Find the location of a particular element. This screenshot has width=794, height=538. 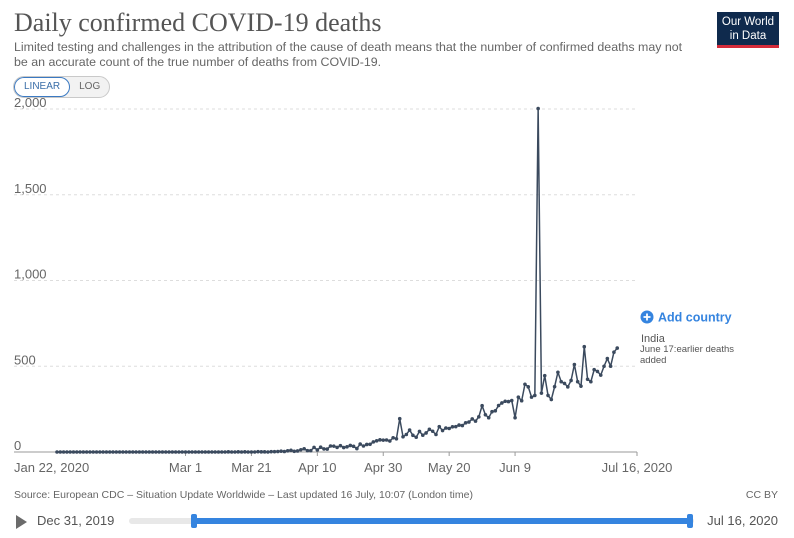

timeline-selected-range is located at coordinates (442, 521).